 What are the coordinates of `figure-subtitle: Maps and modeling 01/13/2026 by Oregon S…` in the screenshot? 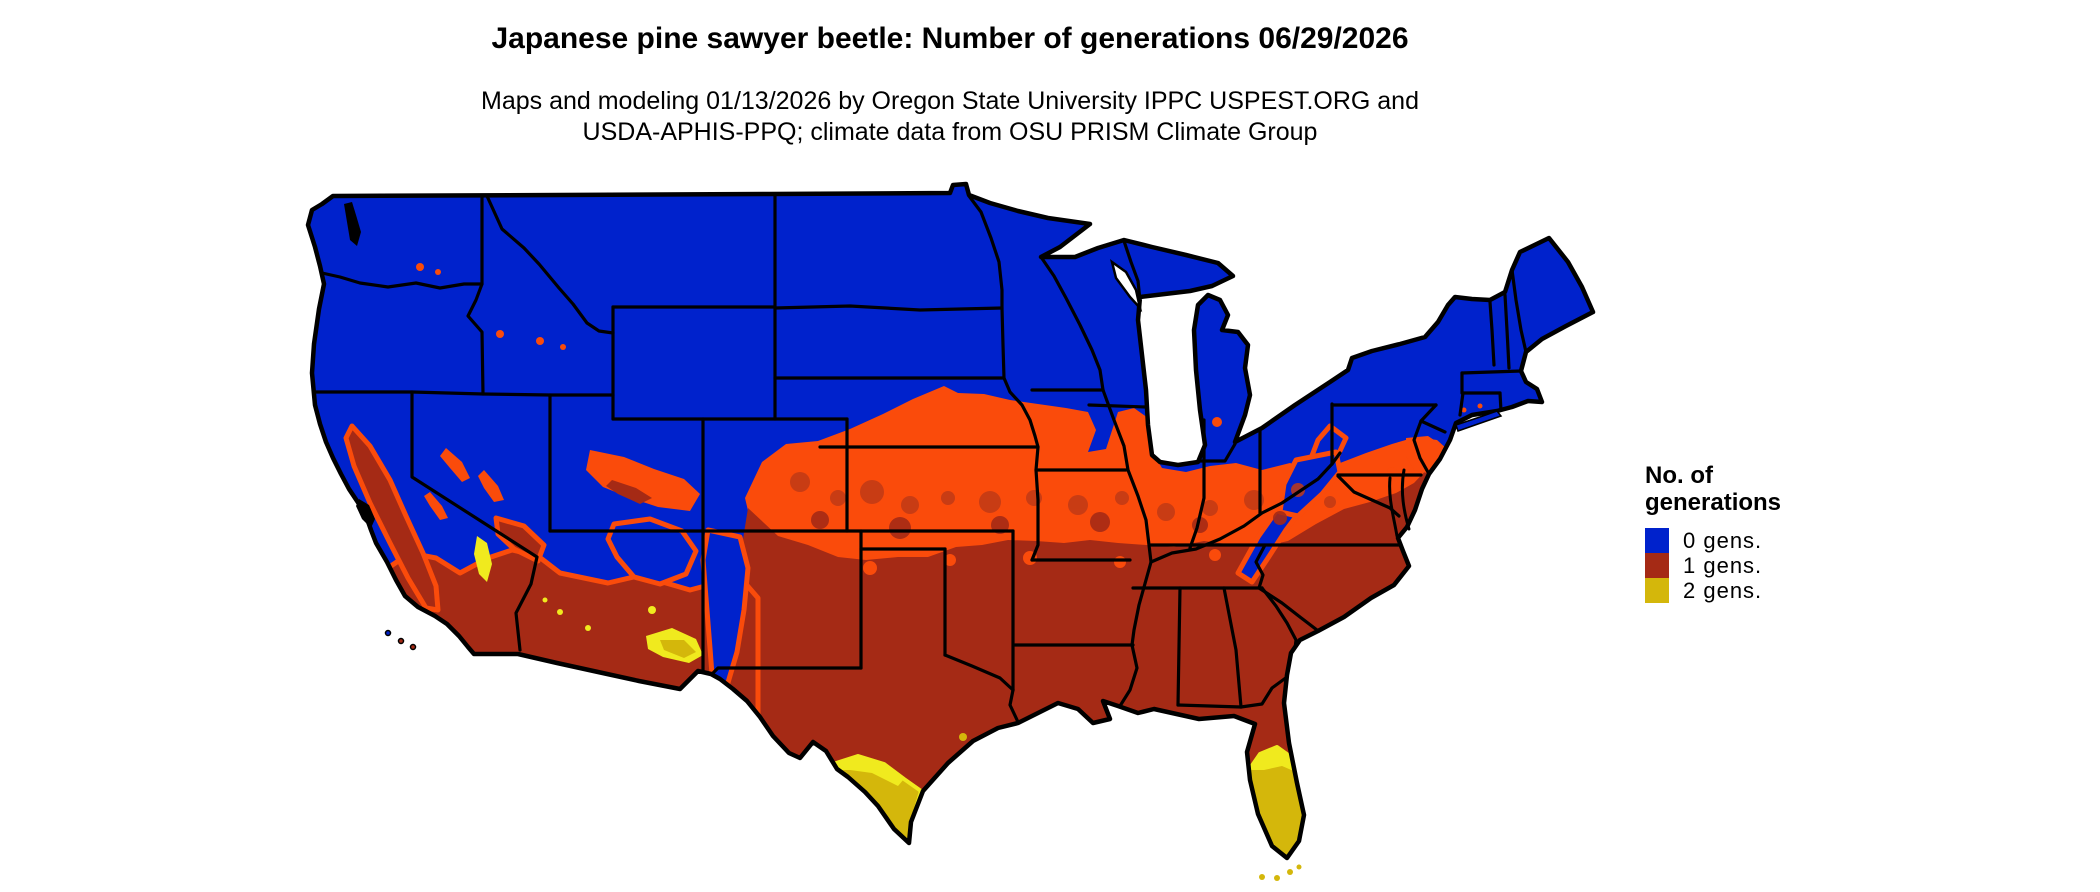 It's located at (950, 117).